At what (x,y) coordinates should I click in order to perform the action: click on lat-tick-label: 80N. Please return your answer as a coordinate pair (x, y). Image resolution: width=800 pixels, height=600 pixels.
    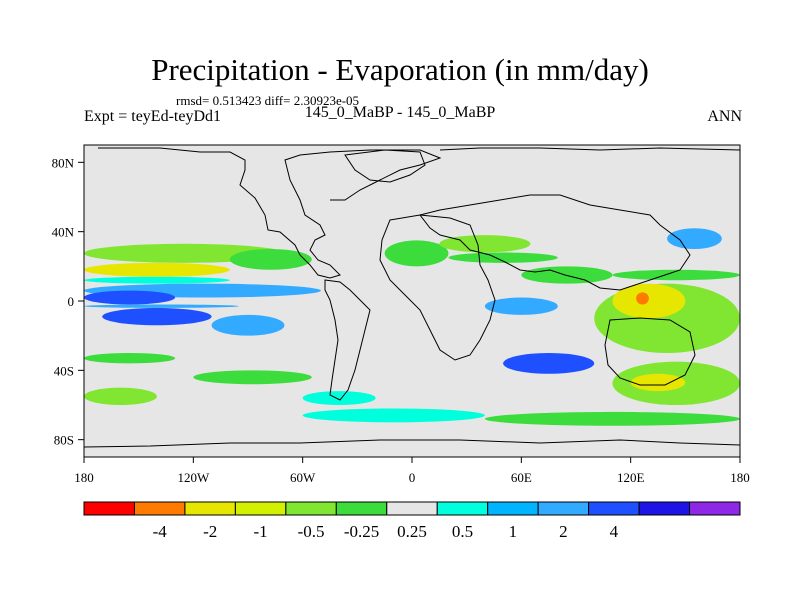
    Looking at the image, I should click on (63, 162).